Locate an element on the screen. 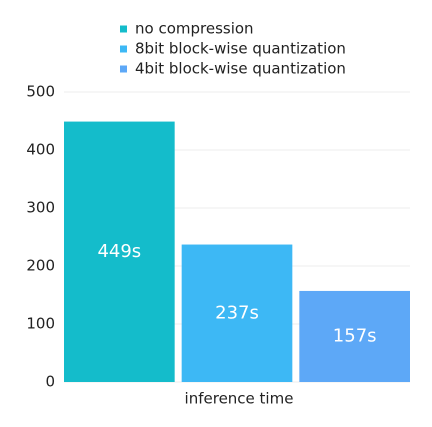 Image resolution: width=432 pixels, height=427 pixels. y-tick-label: 500 is located at coordinates (40, 92).